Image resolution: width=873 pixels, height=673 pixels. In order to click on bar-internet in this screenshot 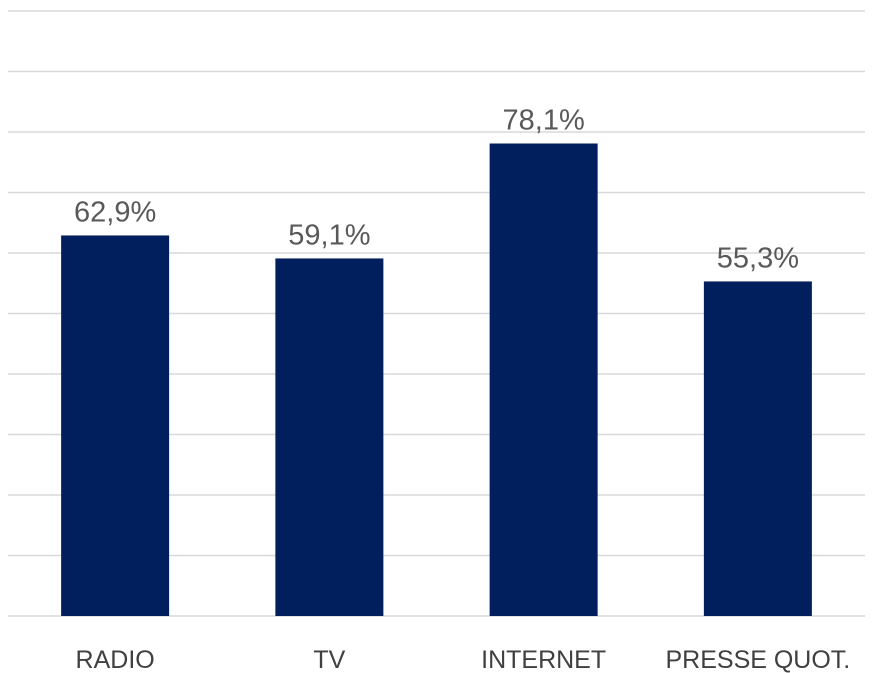, I will do `click(543, 379)`.